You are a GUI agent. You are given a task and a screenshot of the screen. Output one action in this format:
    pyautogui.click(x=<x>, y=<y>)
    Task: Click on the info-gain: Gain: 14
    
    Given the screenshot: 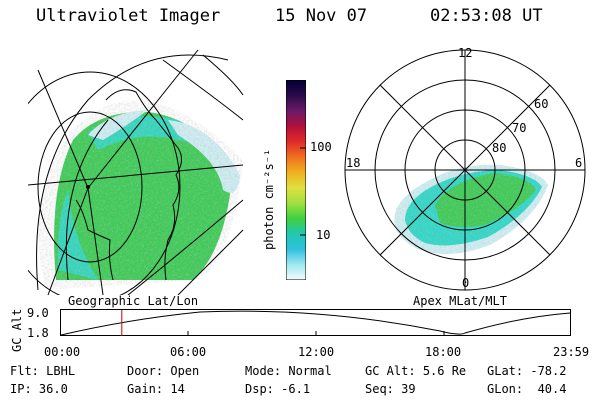 What is the action you would take?
    pyautogui.click(x=156, y=389)
    